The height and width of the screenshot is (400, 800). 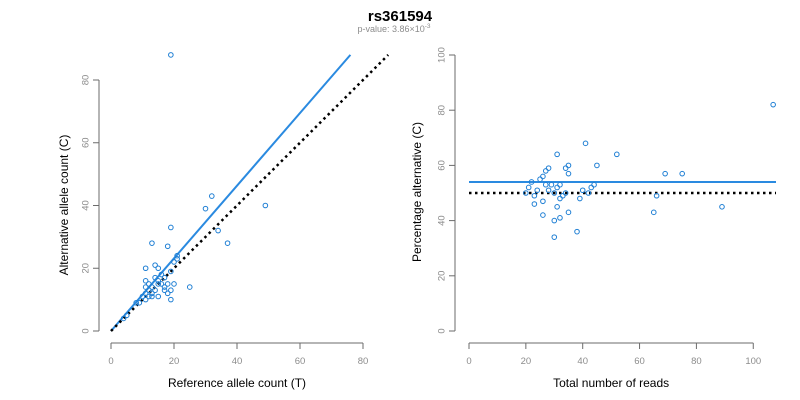 What do you see at coordinates (442, 330) in the screenshot?
I see `right-y-tick-label: 0` at bounding box center [442, 330].